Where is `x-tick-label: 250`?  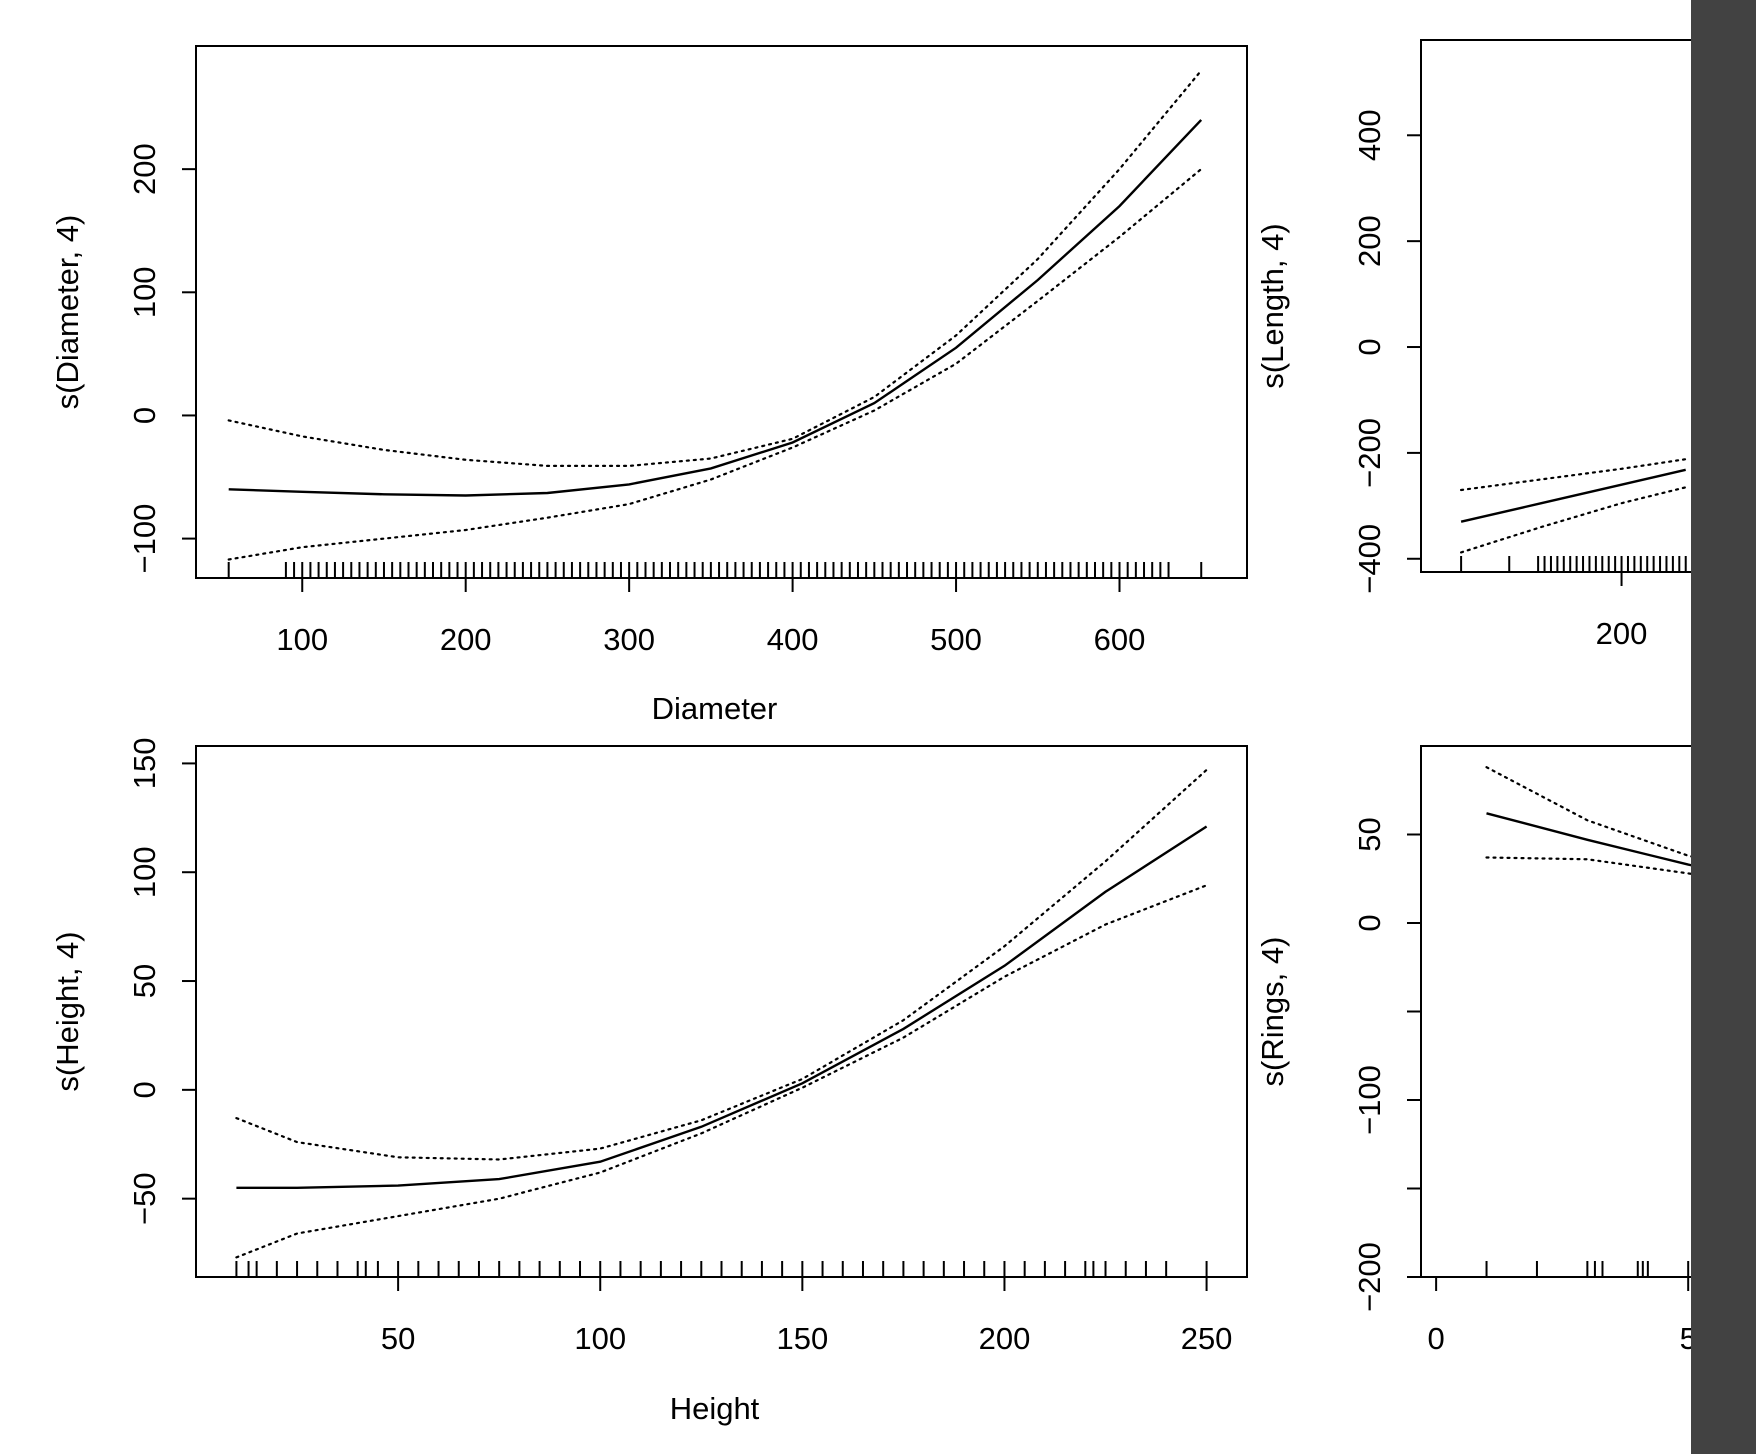
x-tick-label: 250 is located at coordinates (1207, 1338).